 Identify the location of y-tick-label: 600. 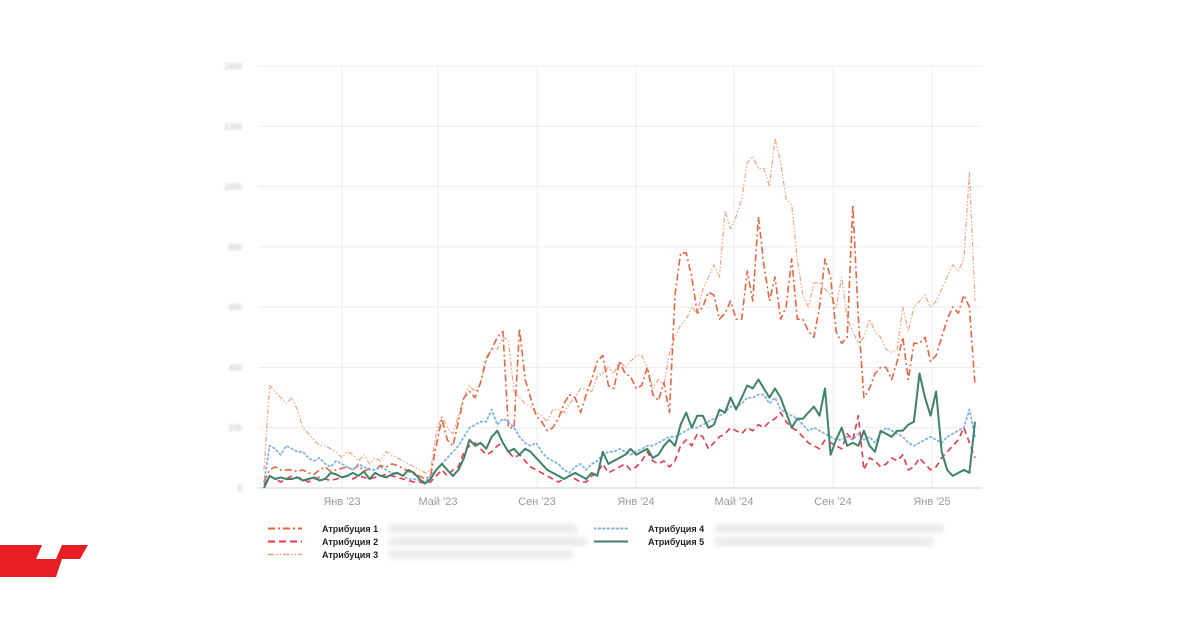
(236, 307).